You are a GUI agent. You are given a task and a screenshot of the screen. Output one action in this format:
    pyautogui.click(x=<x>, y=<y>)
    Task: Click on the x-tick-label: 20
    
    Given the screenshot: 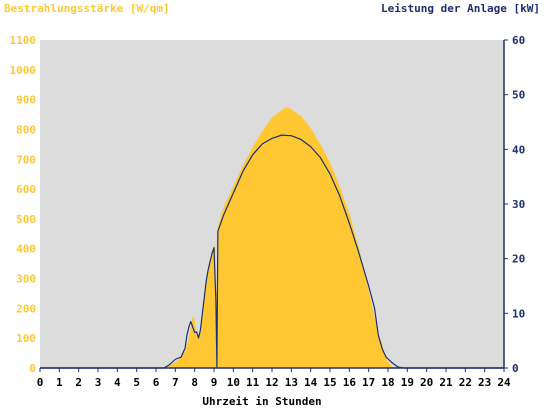 What is the action you would take?
    pyautogui.click(x=426, y=382)
    